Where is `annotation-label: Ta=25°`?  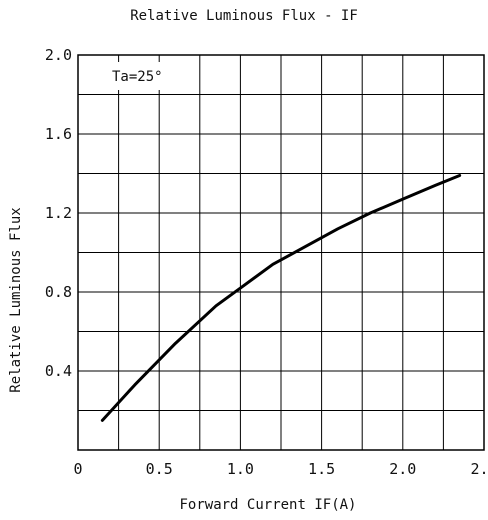
annotation-label: Ta=25° is located at coordinates (137, 77).